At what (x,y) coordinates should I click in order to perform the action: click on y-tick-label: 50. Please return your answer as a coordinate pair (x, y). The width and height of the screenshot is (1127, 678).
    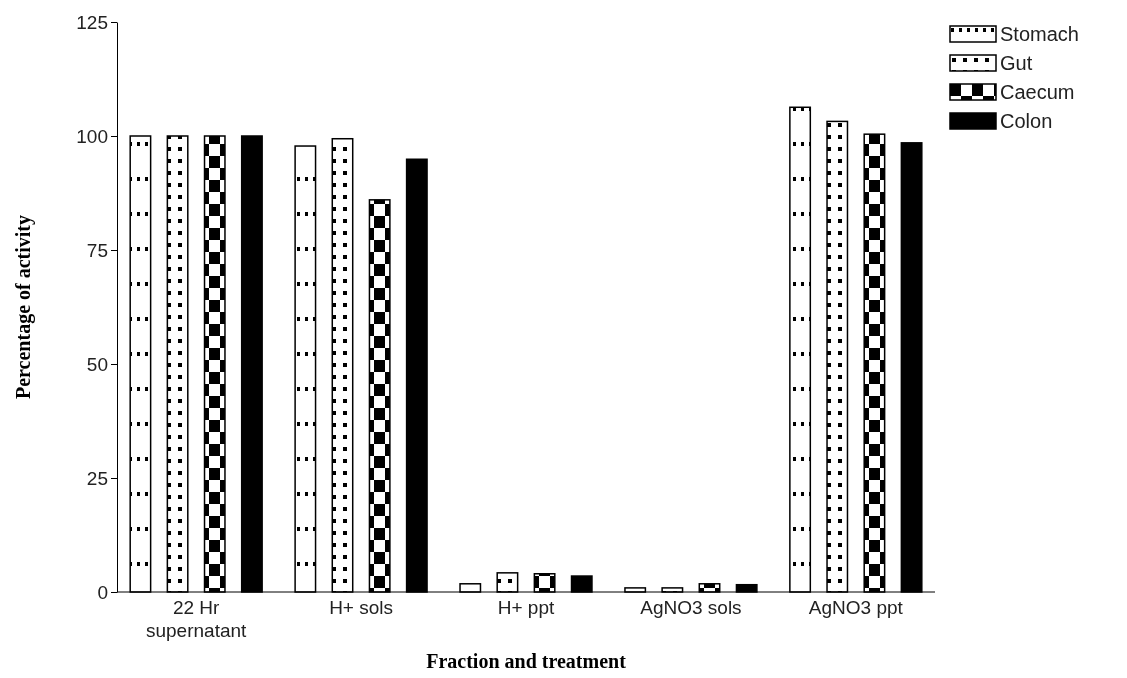
    Looking at the image, I should click on (97, 364).